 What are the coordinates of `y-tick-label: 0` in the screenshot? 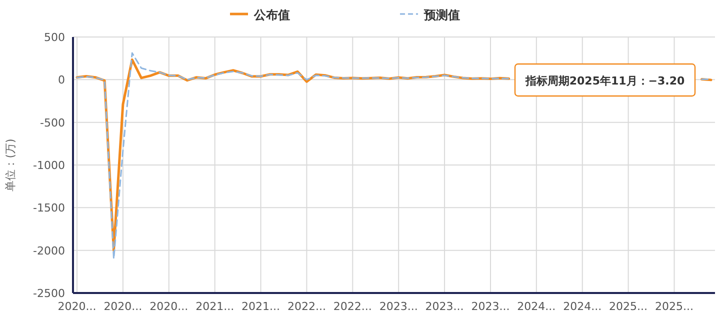 It's located at (61, 80).